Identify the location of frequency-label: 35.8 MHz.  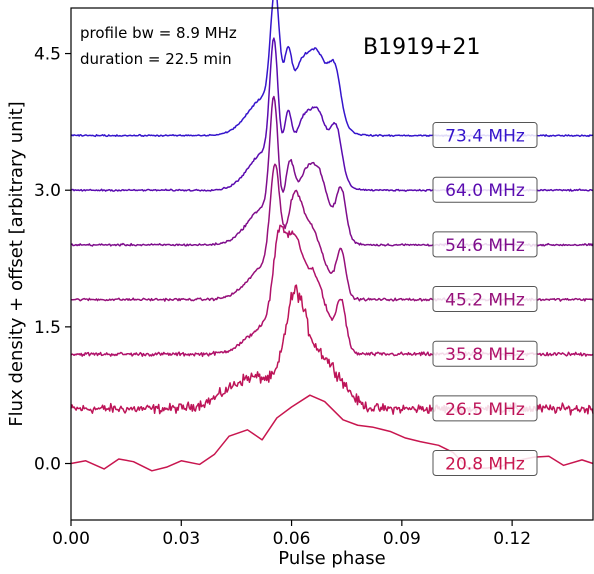
(485, 353).